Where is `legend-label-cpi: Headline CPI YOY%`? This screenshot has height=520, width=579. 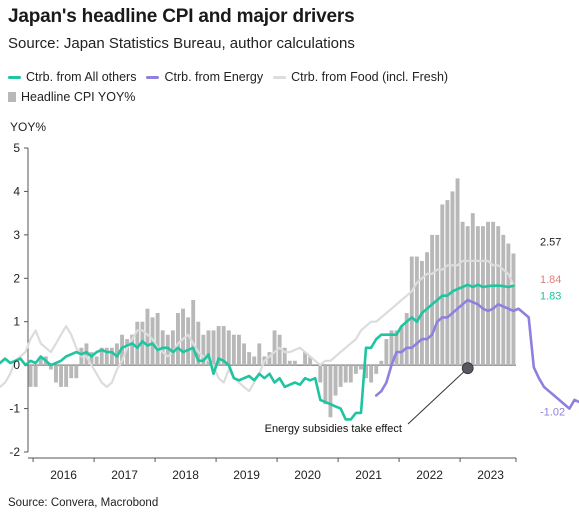 legend-label-cpi: Headline CPI YOY% is located at coordinates (78, 97).